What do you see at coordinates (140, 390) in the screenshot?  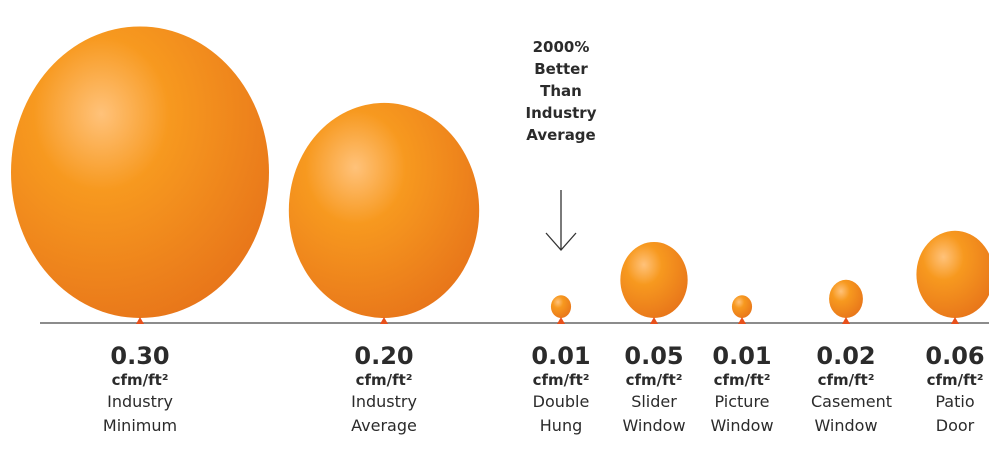 I see `balloon-label: 0.30 cfm/ft² Industry Minimum` at bounding box center [140, 390].